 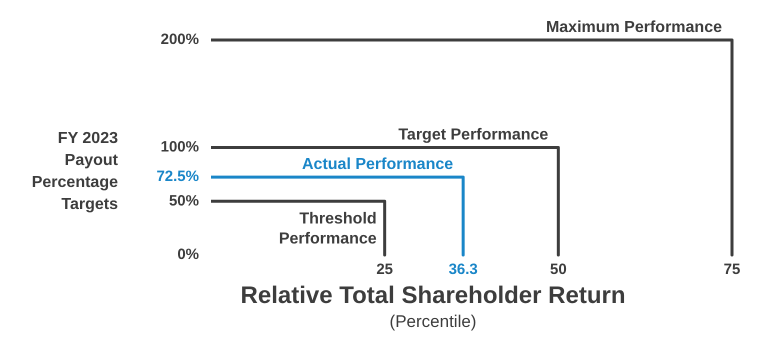 I want to click on y-tick-label: 200%, so click(x=179, y=39).